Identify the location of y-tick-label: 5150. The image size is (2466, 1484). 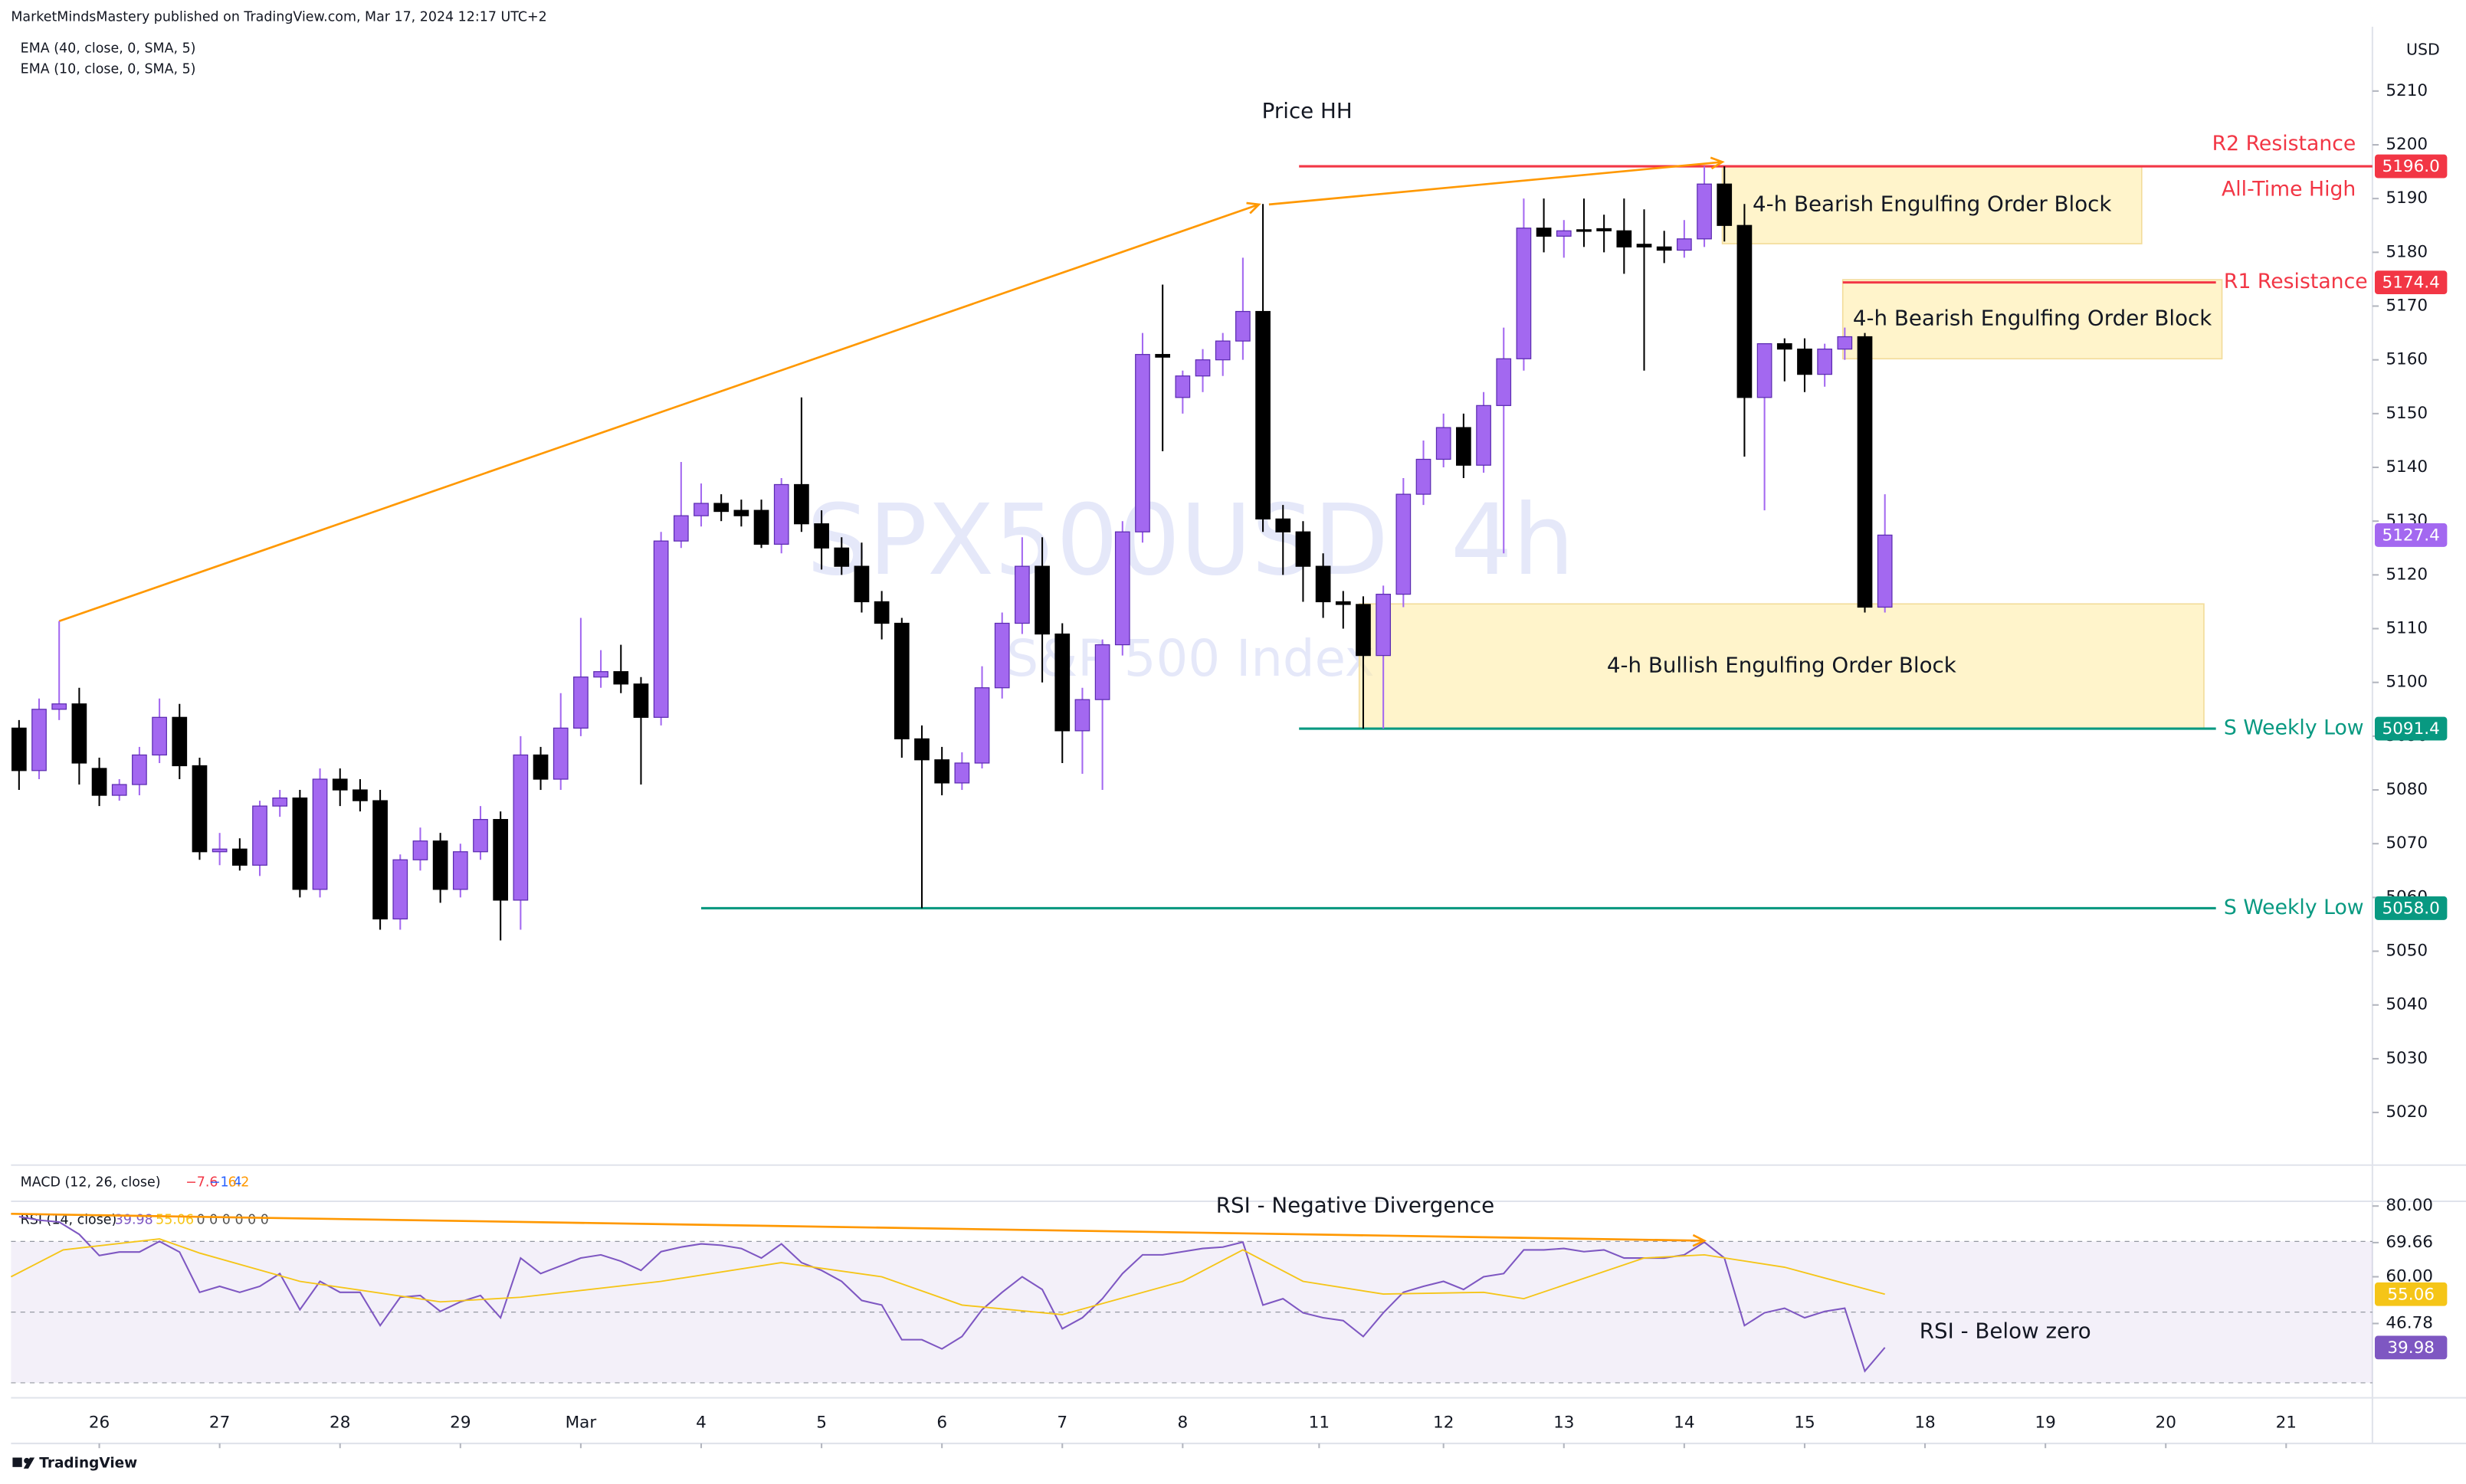
(2407, 413).